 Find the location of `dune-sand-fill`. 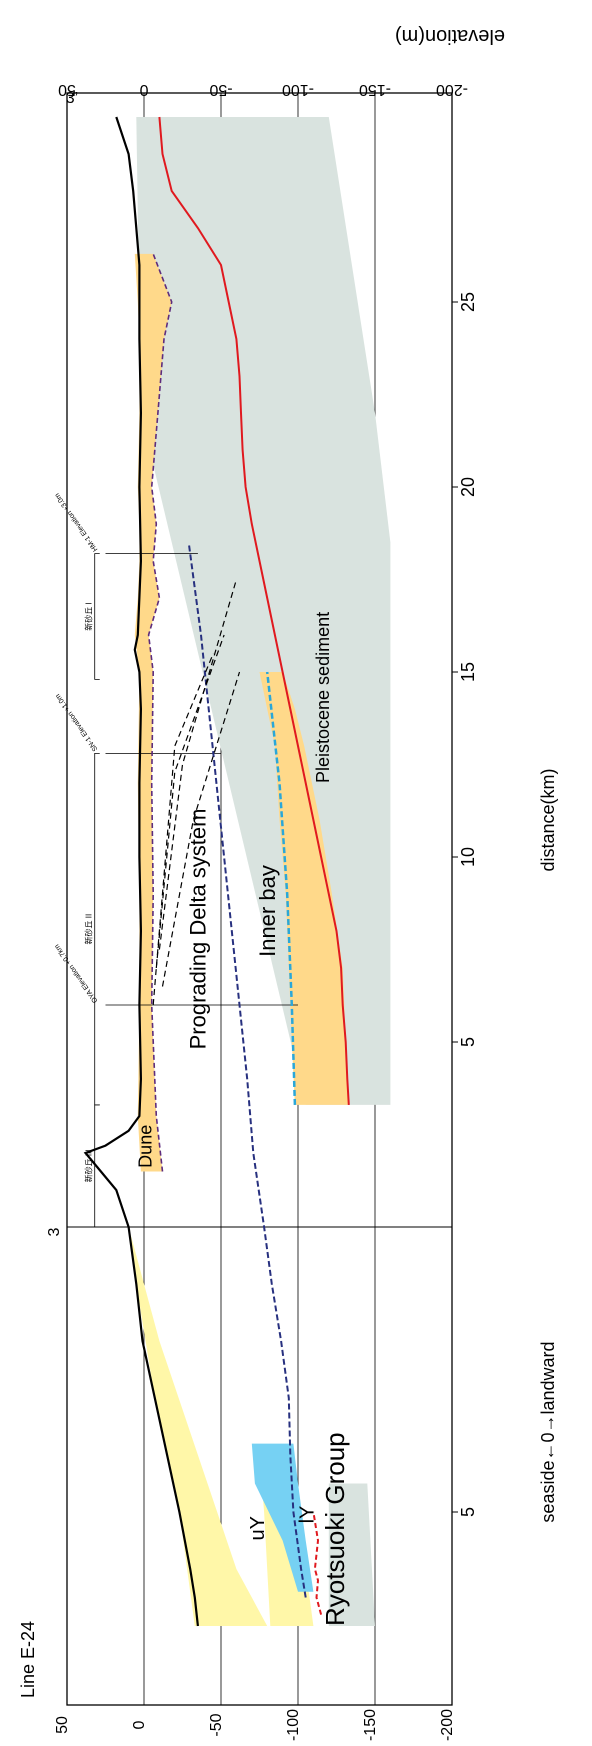

dune-sand-fill is located at coordinates (153, 712).